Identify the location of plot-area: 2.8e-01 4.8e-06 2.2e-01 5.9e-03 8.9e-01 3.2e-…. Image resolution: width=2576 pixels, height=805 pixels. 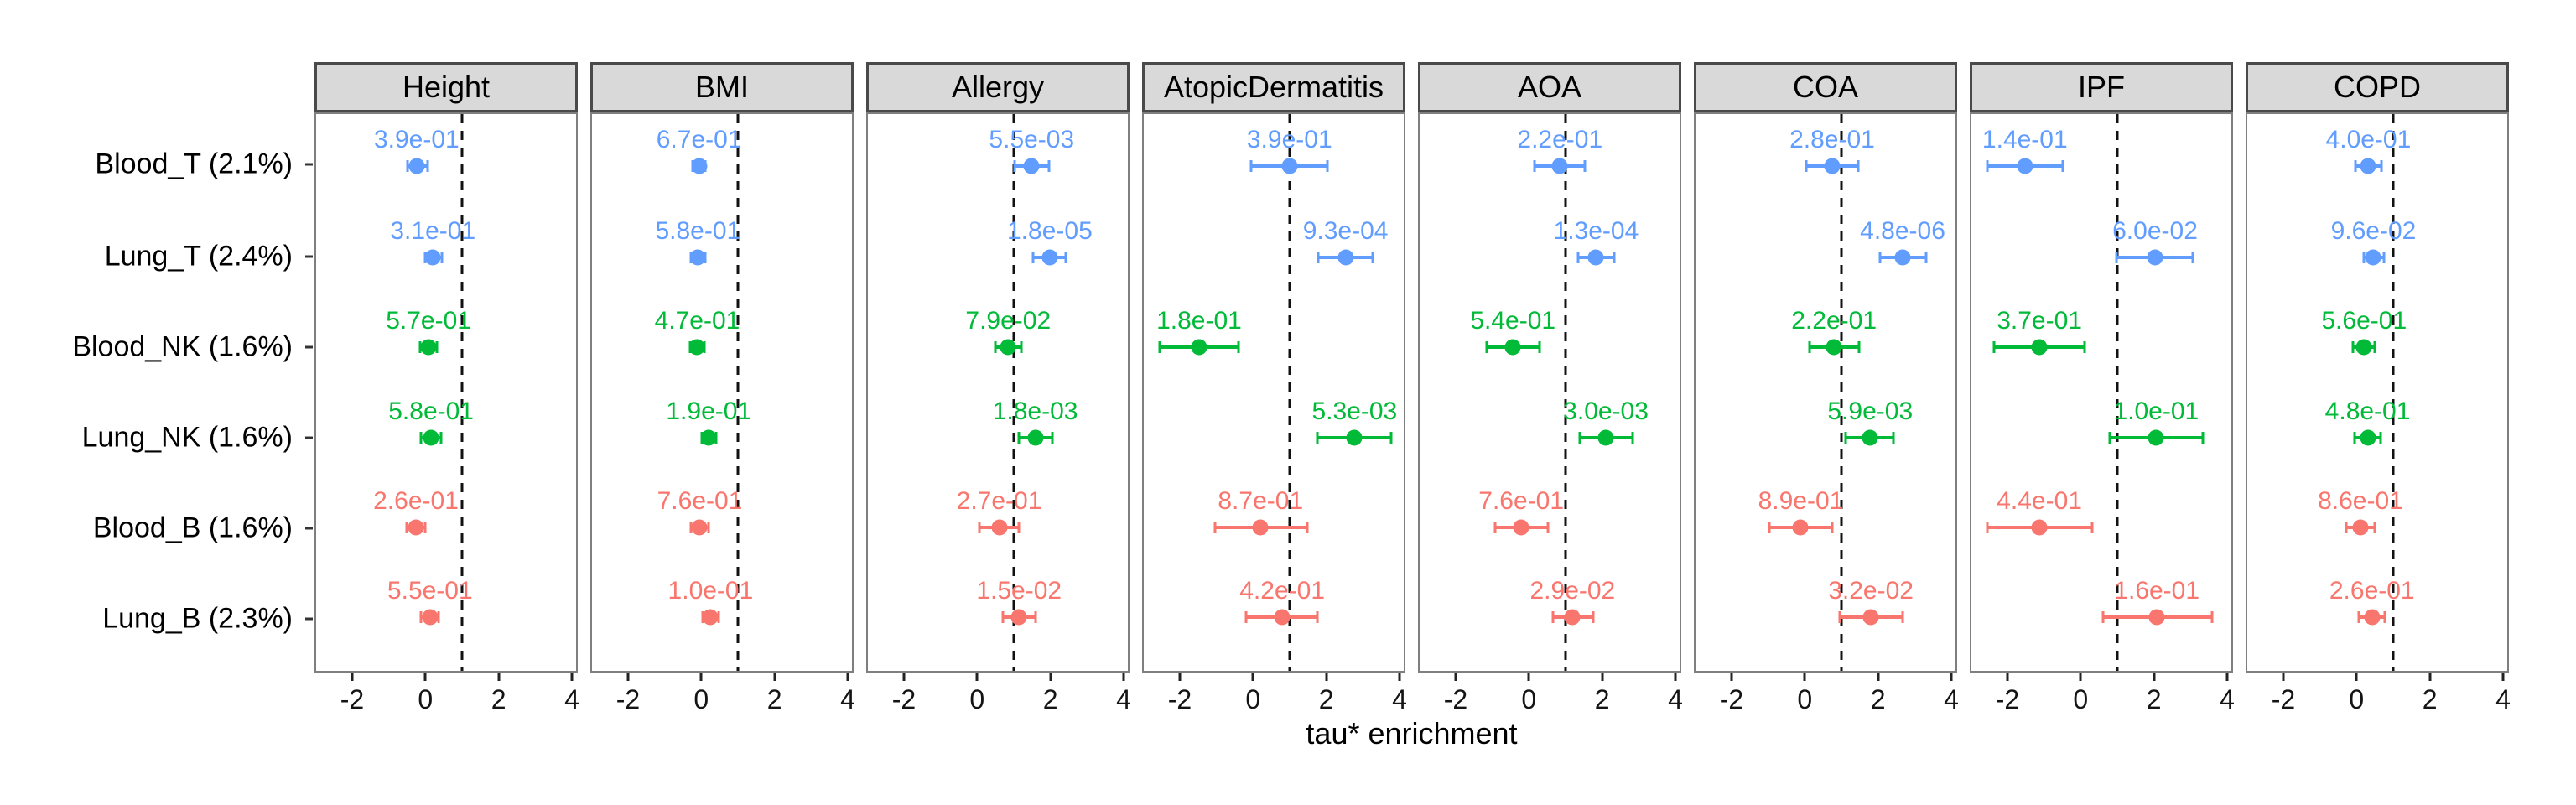
(1826, 392).